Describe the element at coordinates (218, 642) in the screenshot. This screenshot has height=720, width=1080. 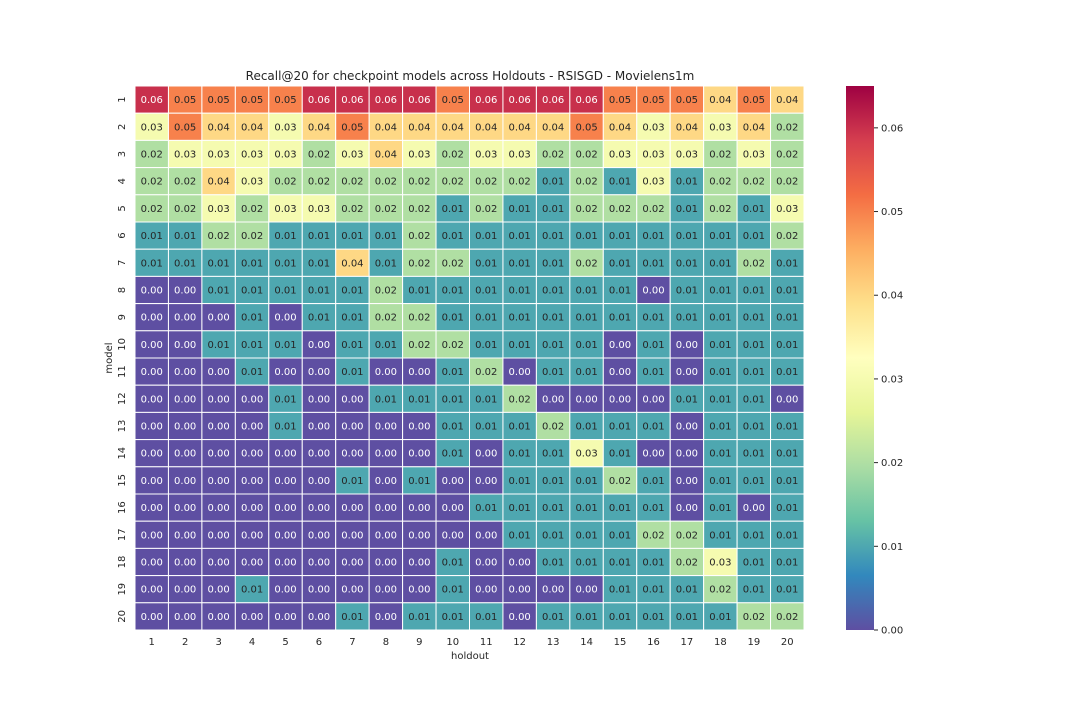
I see `x-tick-label: 3` at that location.